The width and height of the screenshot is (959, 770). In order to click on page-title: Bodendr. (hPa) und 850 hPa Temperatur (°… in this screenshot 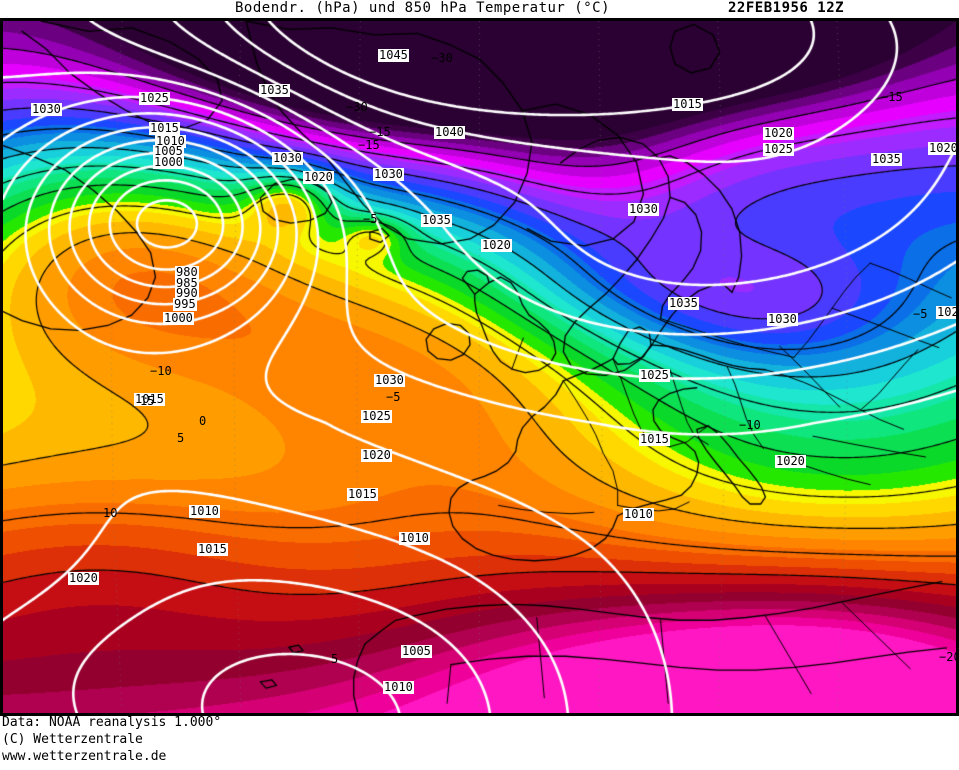, I will do `click(423, 8)`.